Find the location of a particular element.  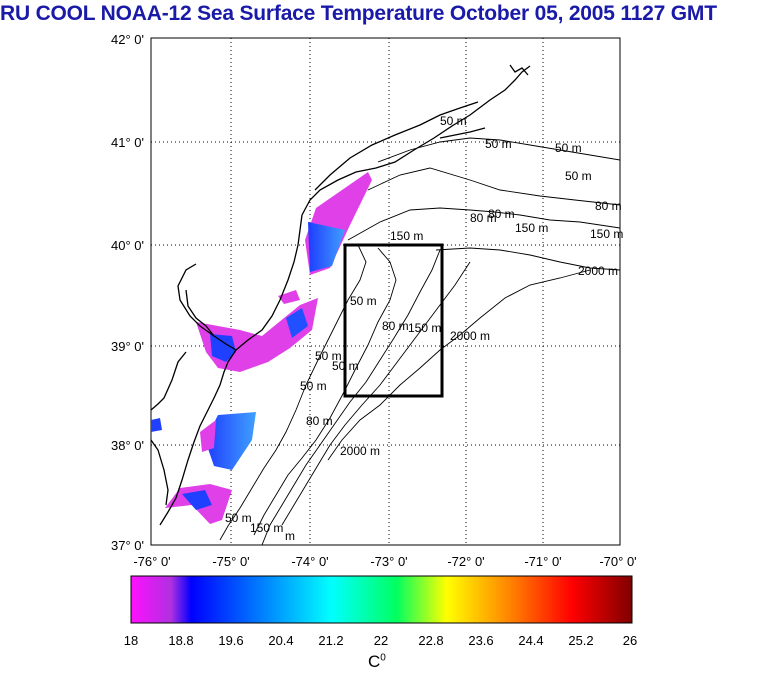

lat-label: 42° 0' is located at coordinates (127, 39).